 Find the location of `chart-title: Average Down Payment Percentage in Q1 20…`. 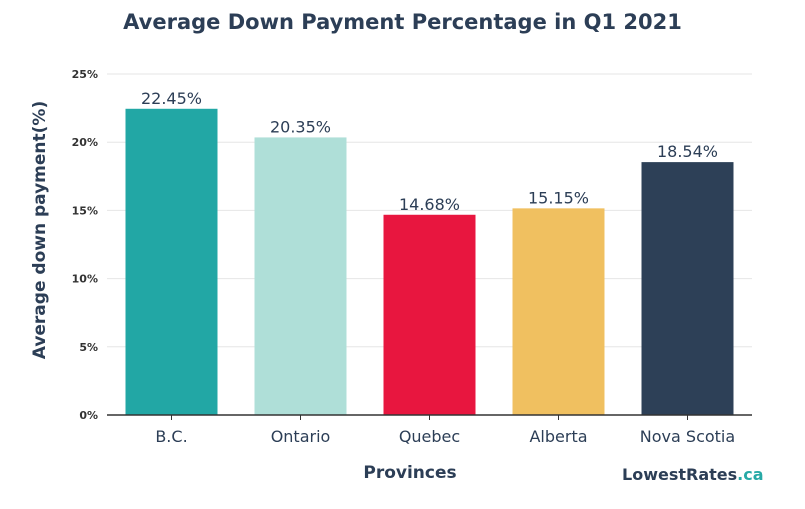

chart-title: Average Down Payment Percentage in Q1 20… is located at coordinates (402, 22).